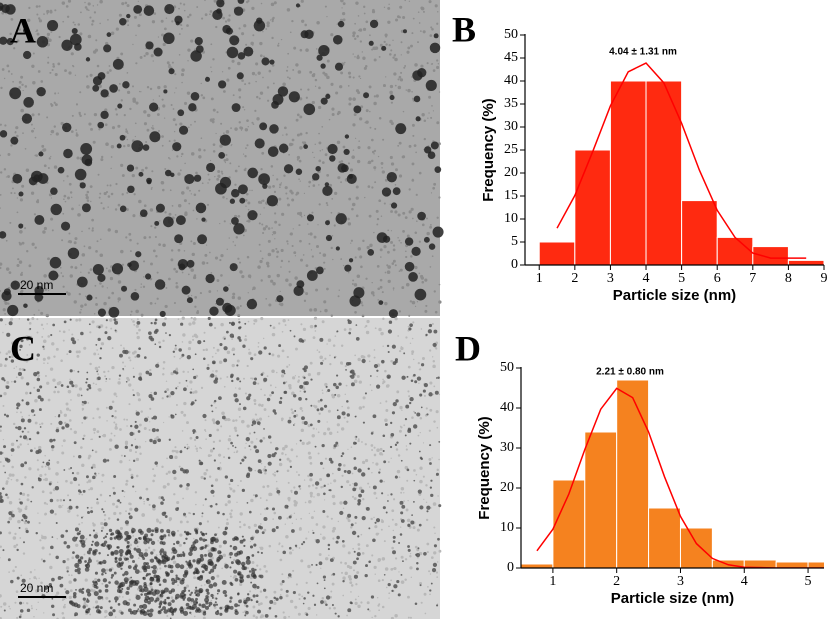 This screenshot has height=619, width=827. I want to click on x-tick-label: 4, so click(744, 581).